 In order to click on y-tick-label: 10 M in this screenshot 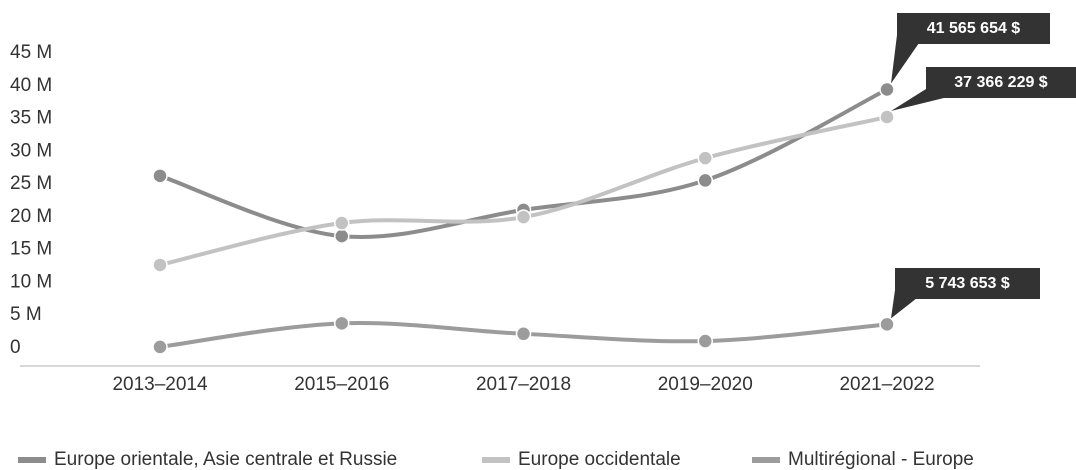, I will do `click(31, 281)`.